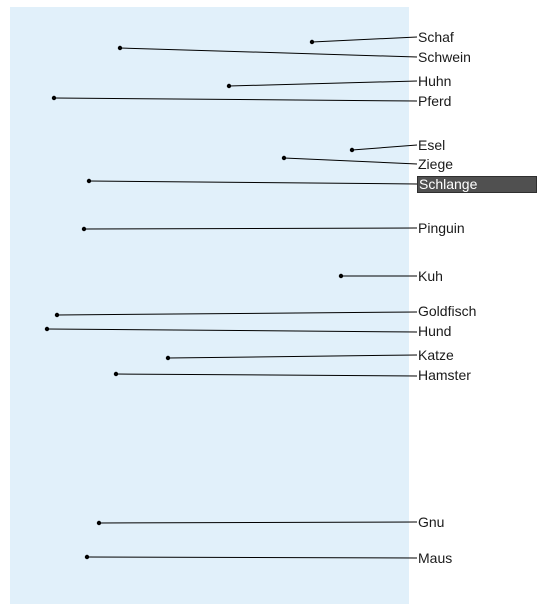  What do you see at coordinates (267, 51) in the screenshot?
I see `connector-schwein` at bounding box center [267, 51].